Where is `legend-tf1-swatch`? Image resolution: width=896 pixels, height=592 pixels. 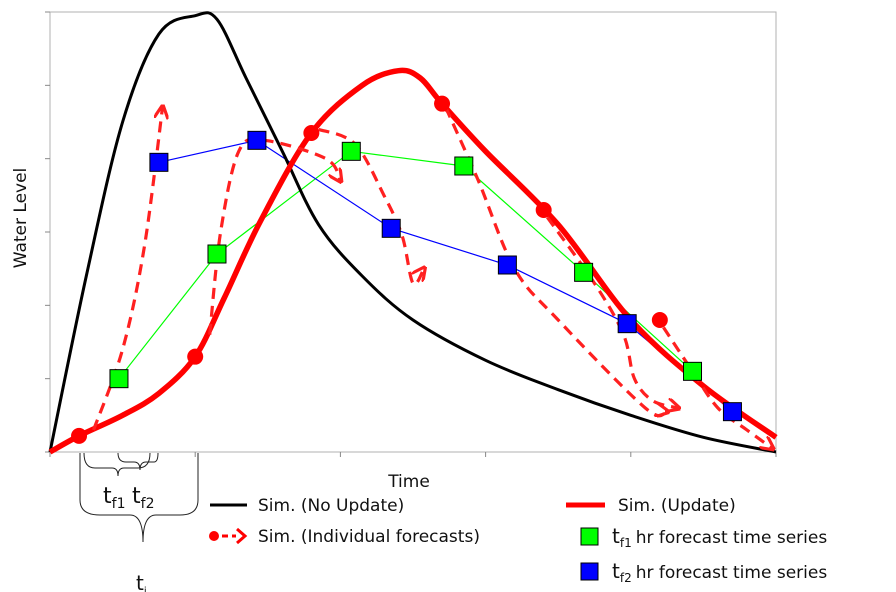
legend-tf1-swatch is located at coordinates (589, 536).